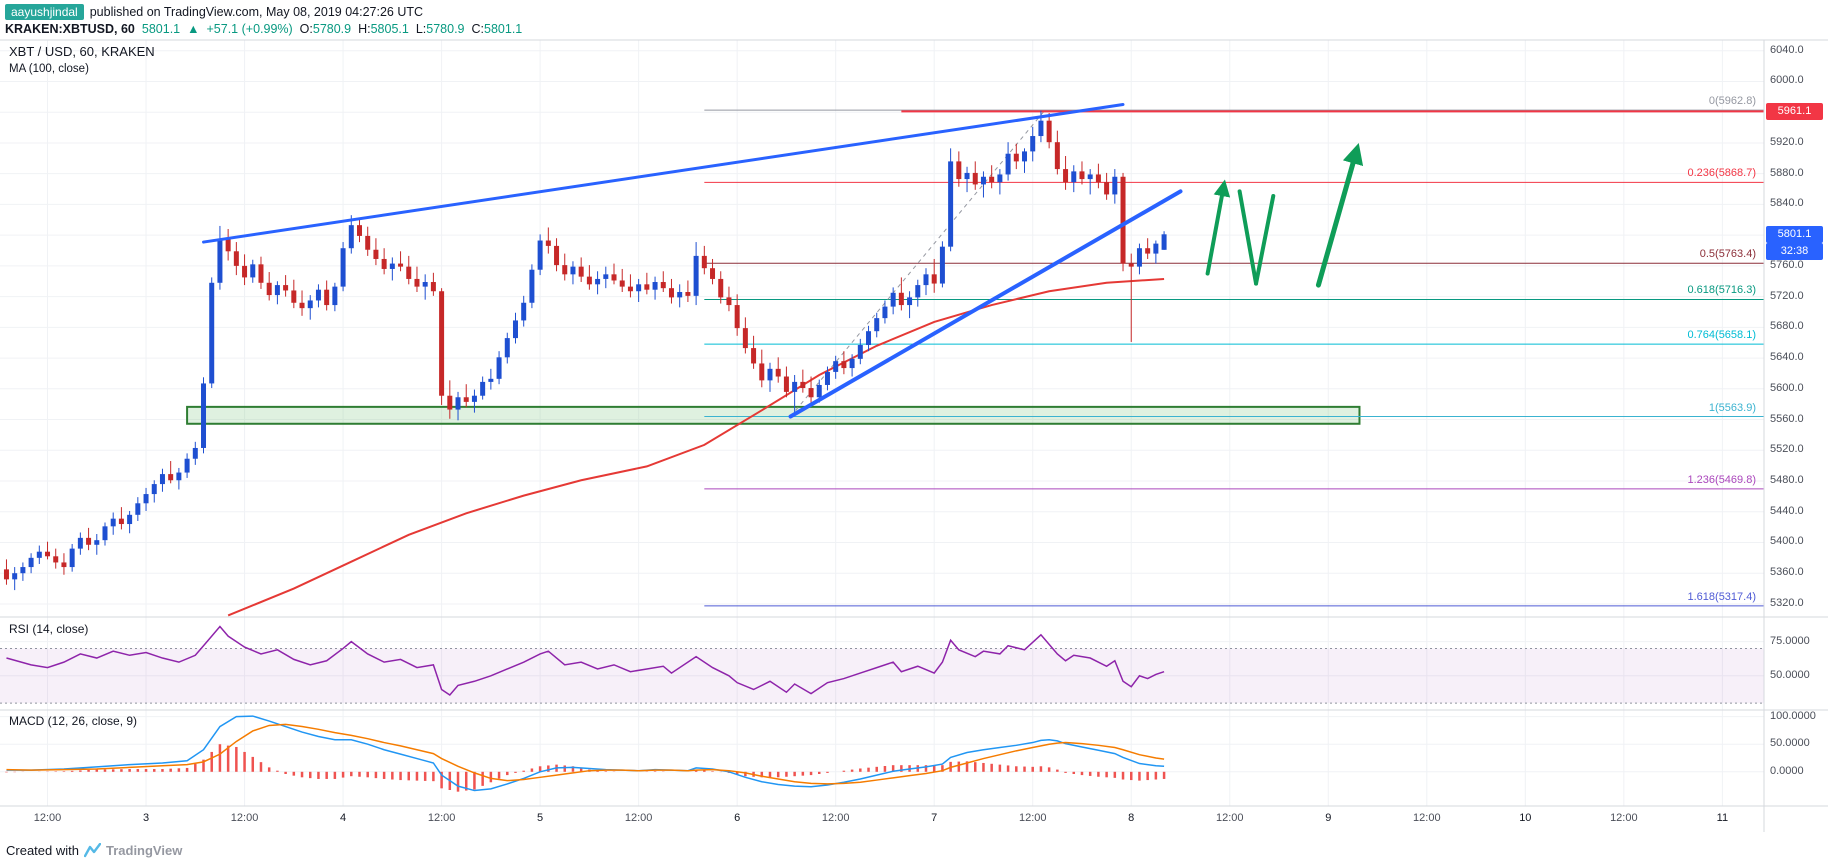  What do you see at coordinates (193, 29) in the screenshot?
I see `up-arrow-icon: ▲` at bounding box center [193, 29].